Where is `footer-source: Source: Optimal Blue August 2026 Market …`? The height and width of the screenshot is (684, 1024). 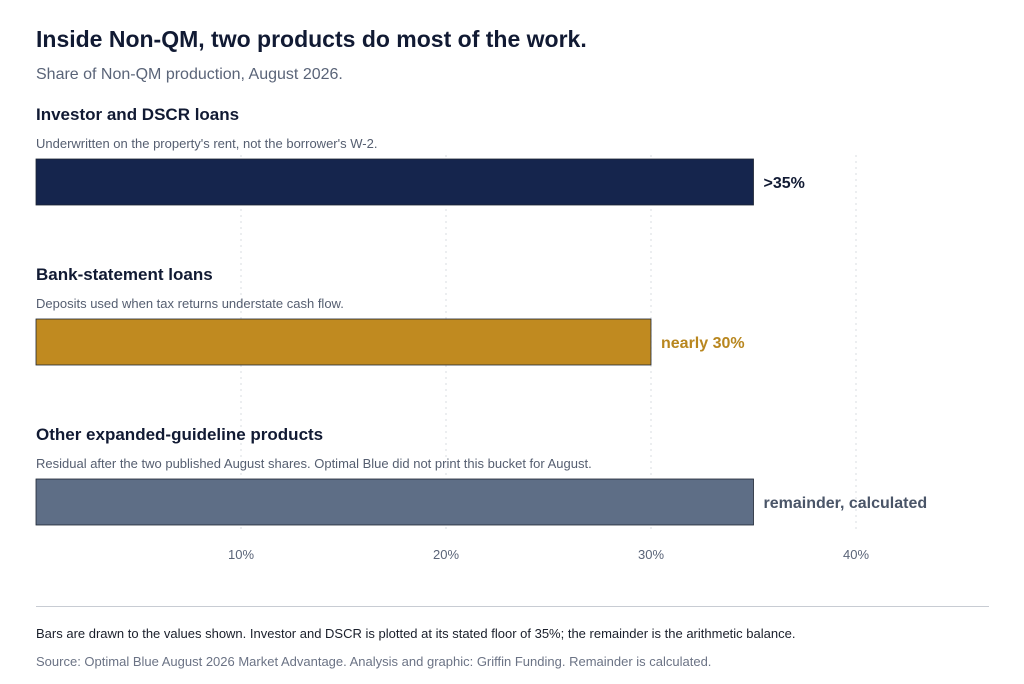 footer-source: Source: Optimal Blue August 2026 Market … is located at coordinates (374, 661).